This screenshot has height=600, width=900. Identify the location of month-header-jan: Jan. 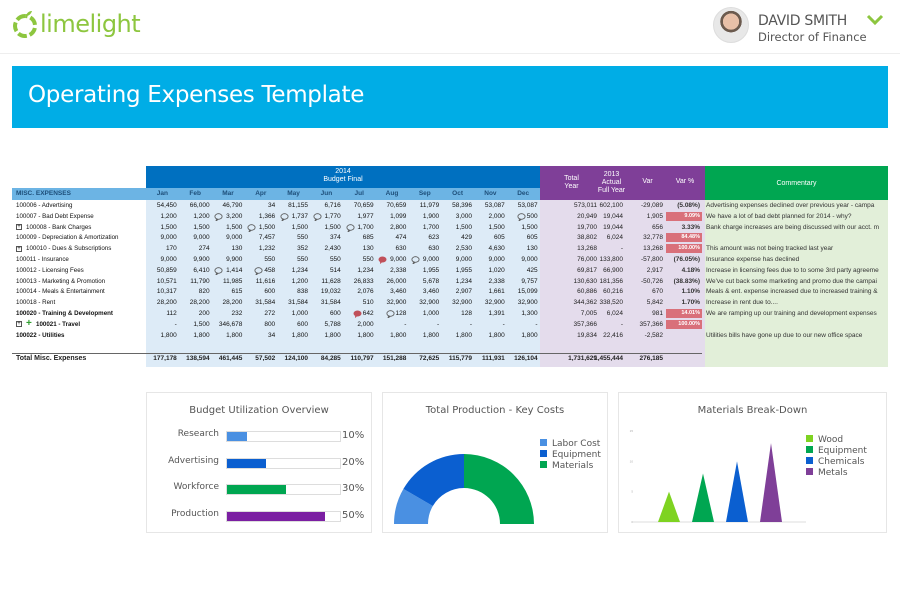
(162, 193).